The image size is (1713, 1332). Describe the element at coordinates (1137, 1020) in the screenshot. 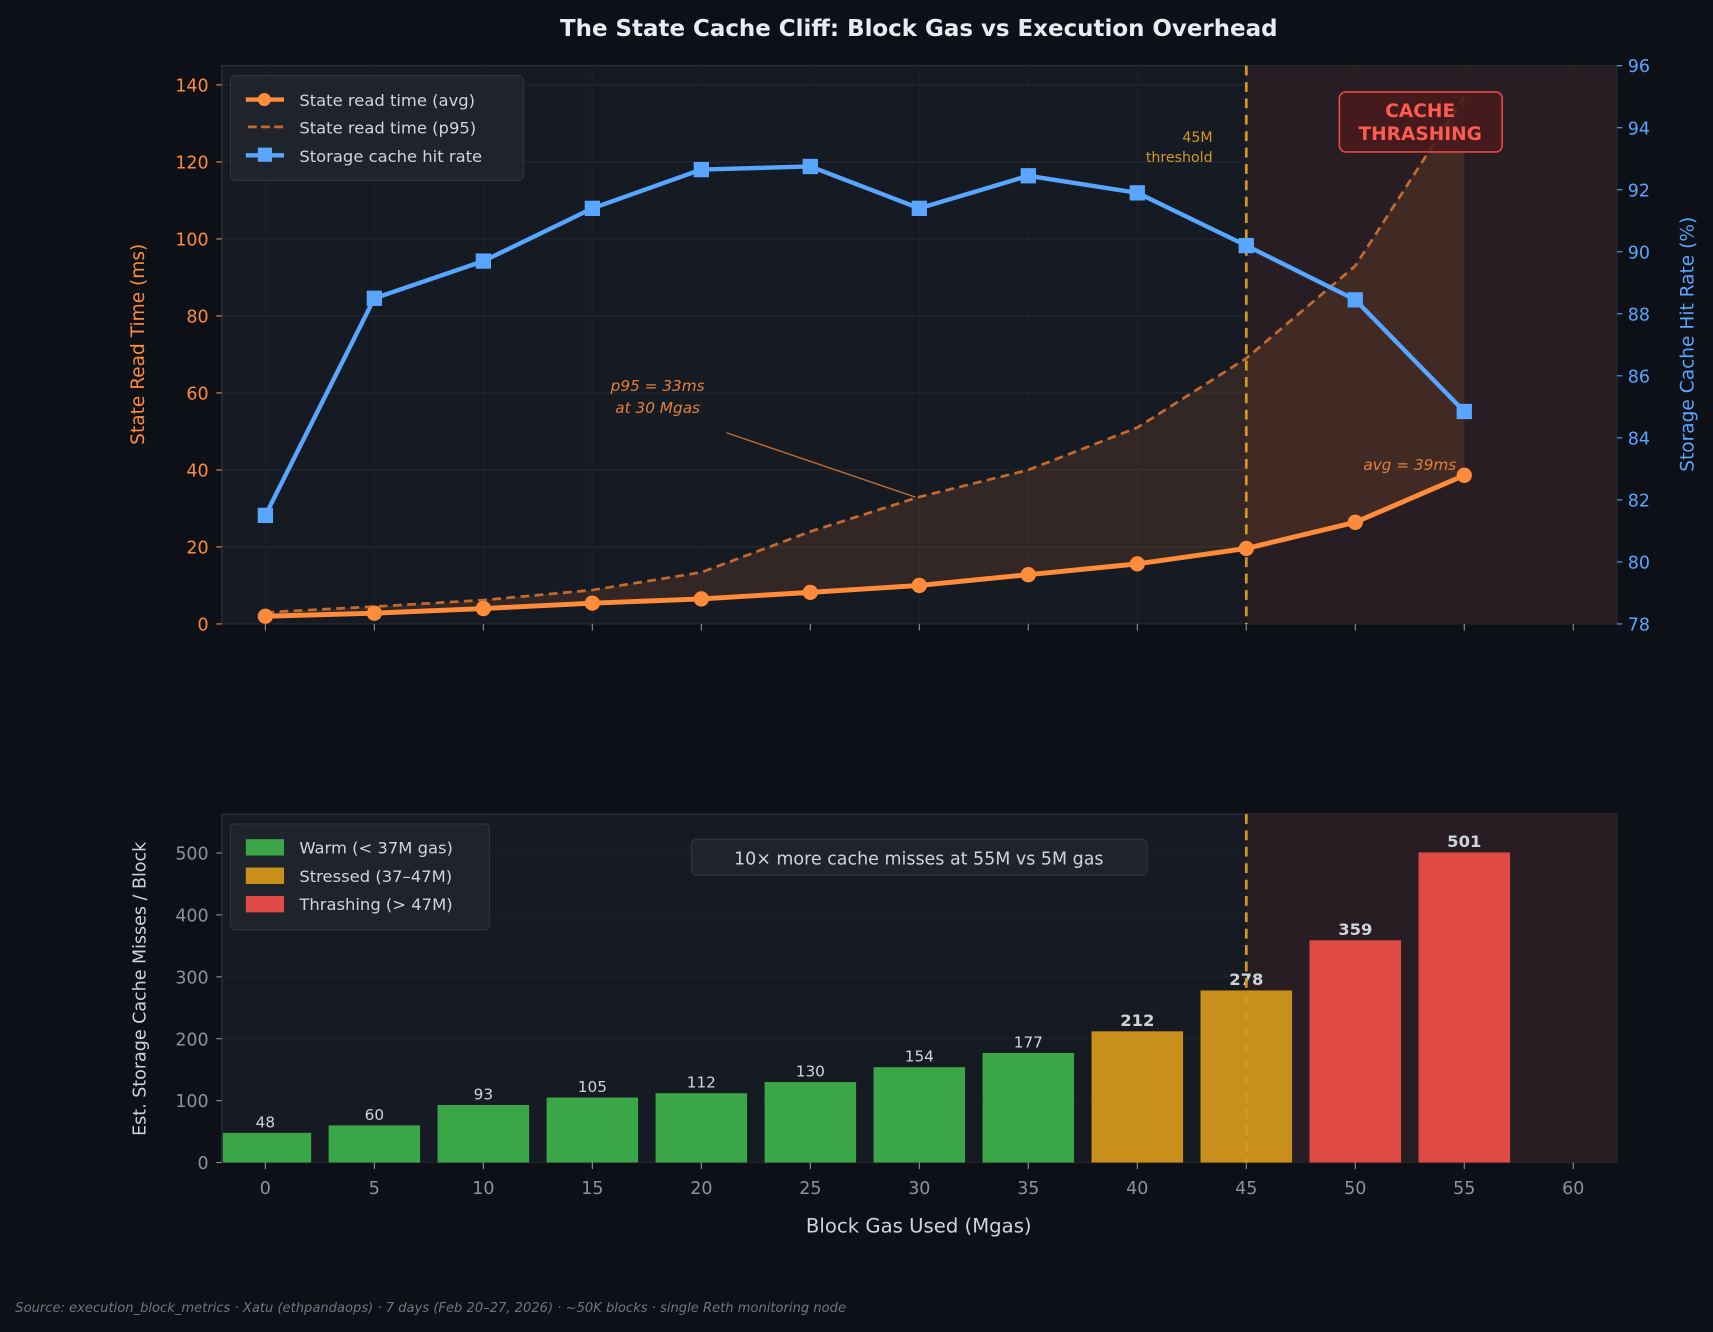

I see `bar-value-label: 212` at that location.